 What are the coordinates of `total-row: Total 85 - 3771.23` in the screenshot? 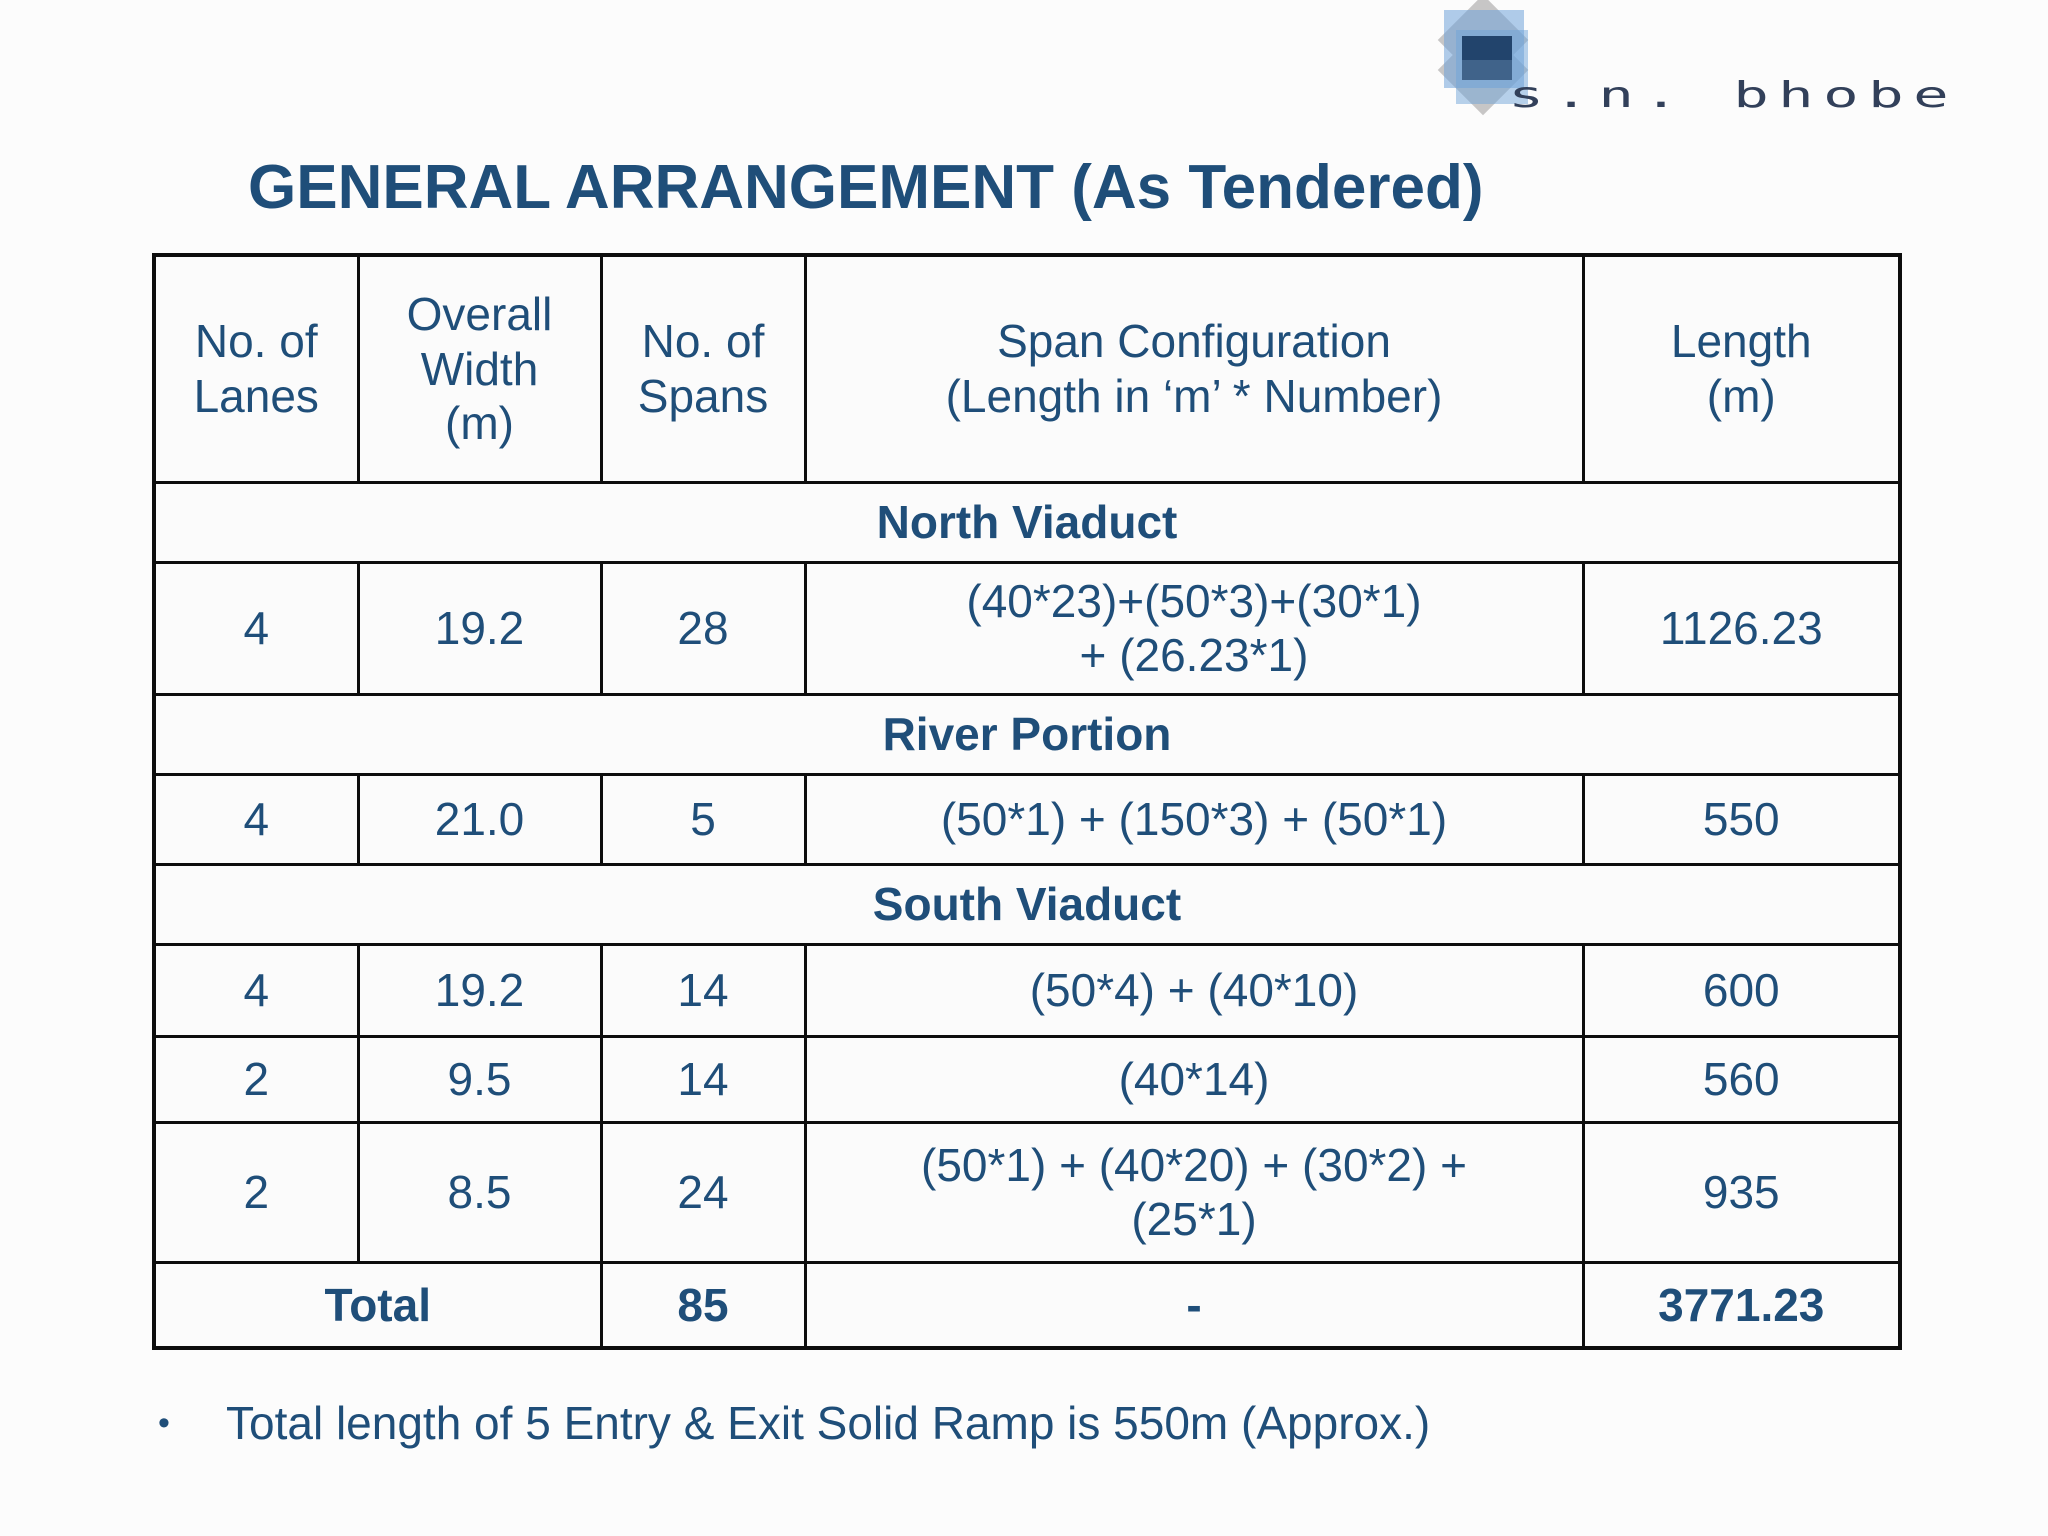 It's located at (1027, 1305).